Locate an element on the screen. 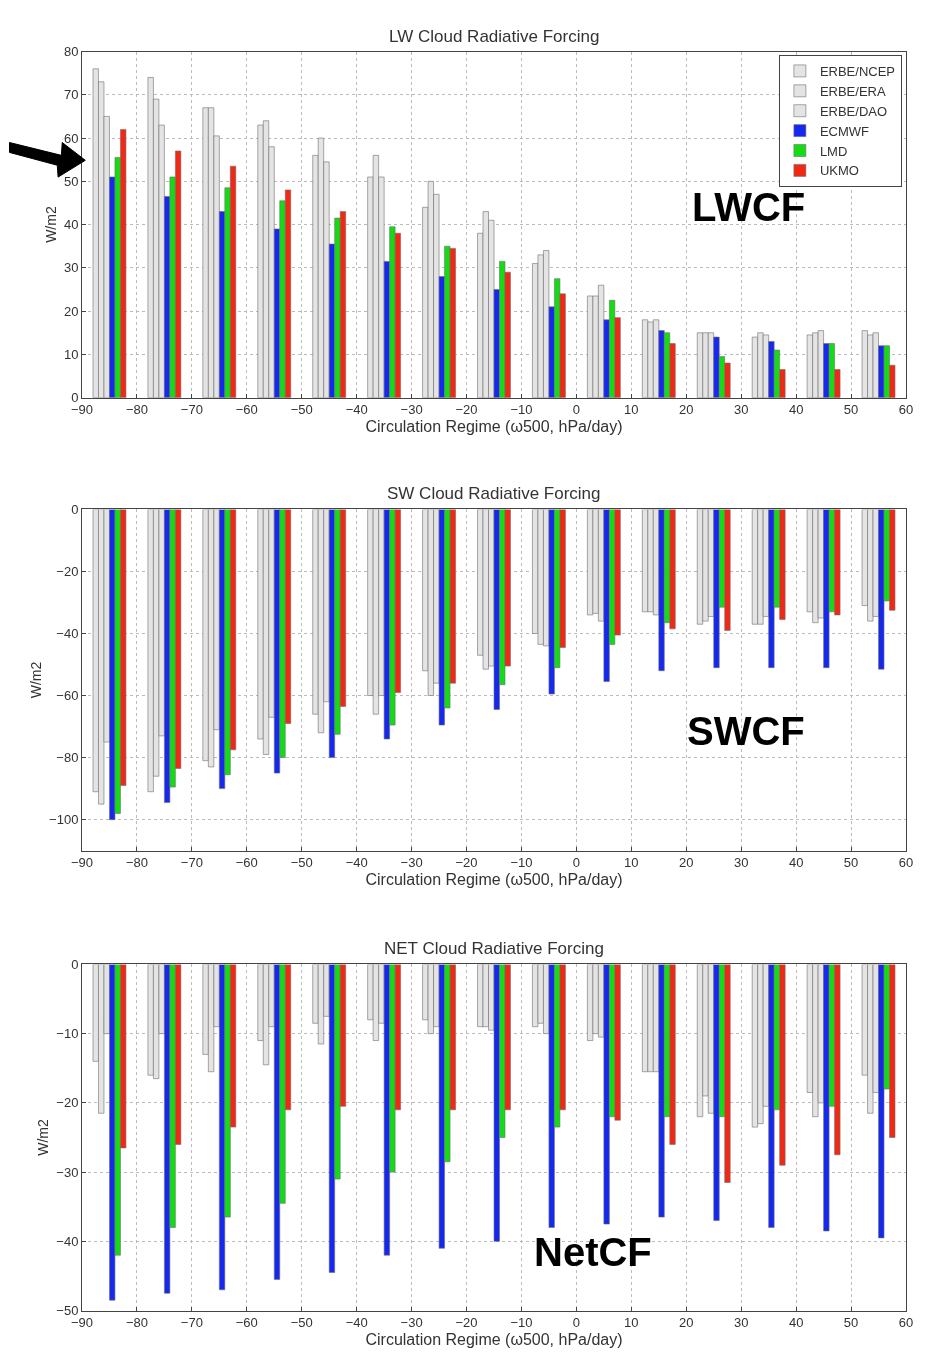 The image size is (928, 1371). legend-label: UKMO is located at coordinates (839, 171).